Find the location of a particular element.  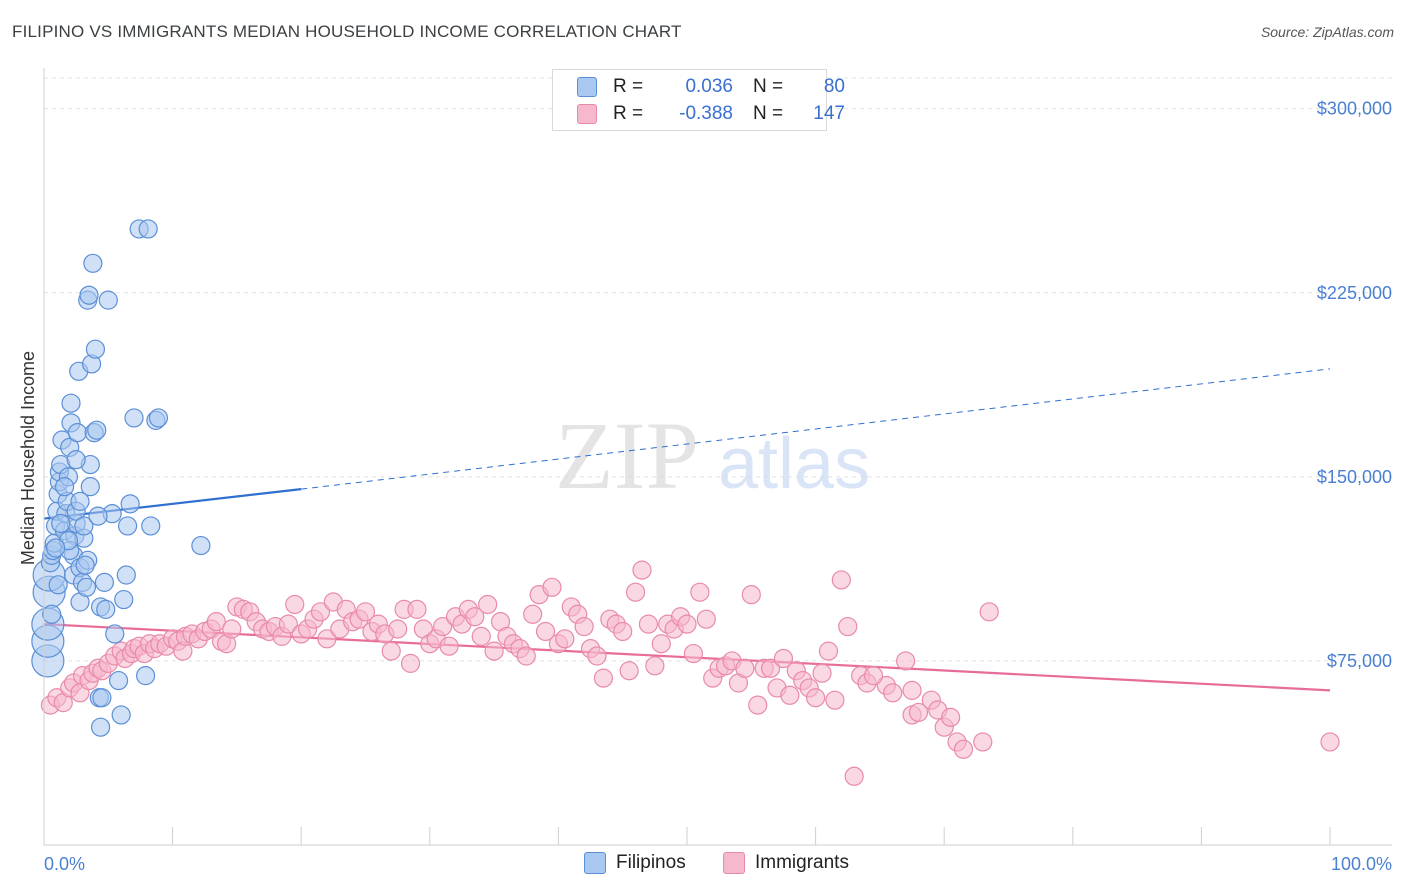

filipinos-swatch is located at coordinates (587, 87).